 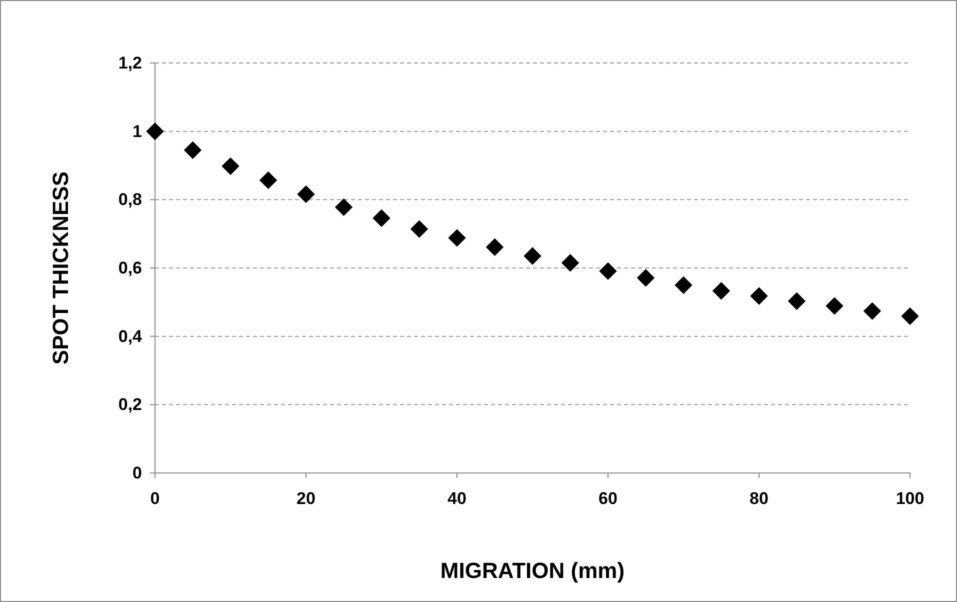 I want to click on x-tick-label: 20, so click(x=306, y=498).